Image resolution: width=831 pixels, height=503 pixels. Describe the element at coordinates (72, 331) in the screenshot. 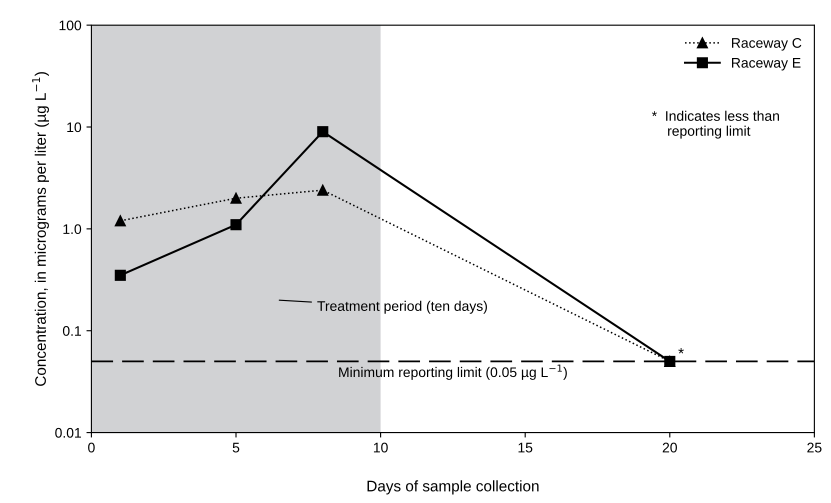

I see `y-tick-label: 0.1` at that location.